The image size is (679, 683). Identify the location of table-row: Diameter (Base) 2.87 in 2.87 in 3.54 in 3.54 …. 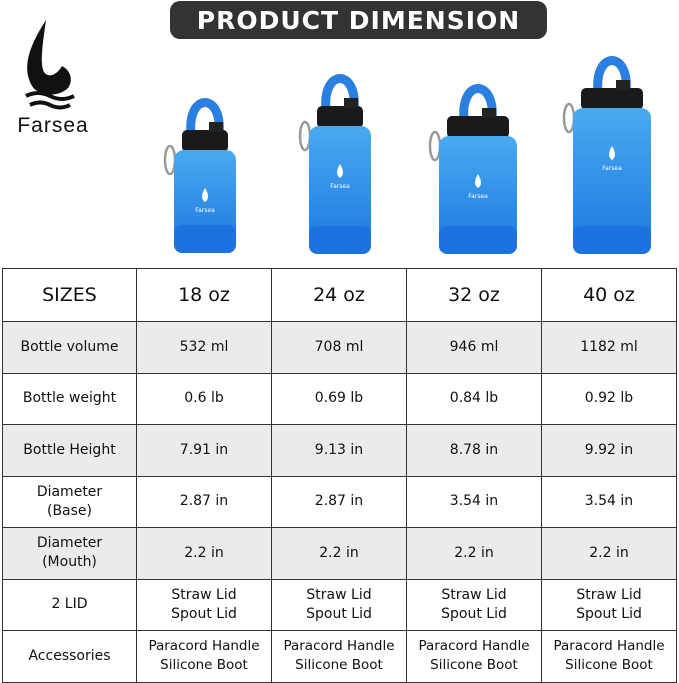
(339, 501).